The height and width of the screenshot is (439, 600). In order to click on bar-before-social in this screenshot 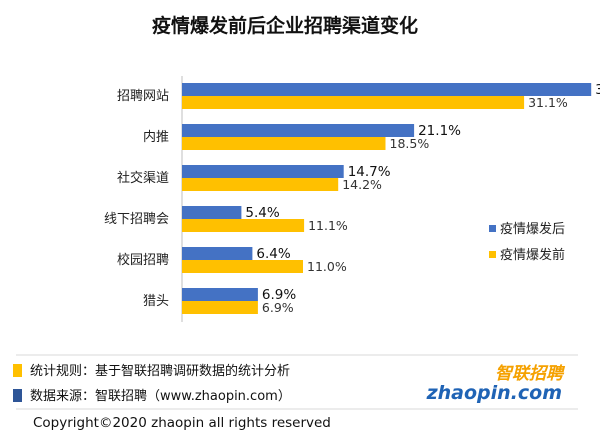, I will do `click(260, 184)`.